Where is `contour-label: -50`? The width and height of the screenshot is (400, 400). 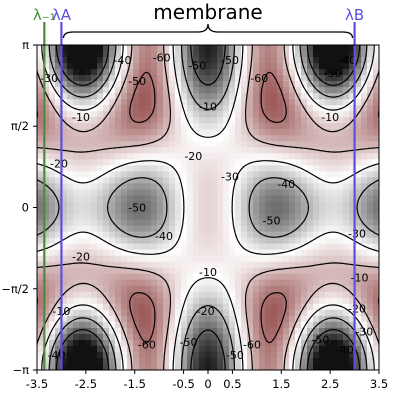 contour-label: -50 is located at coordinates (197, 65).